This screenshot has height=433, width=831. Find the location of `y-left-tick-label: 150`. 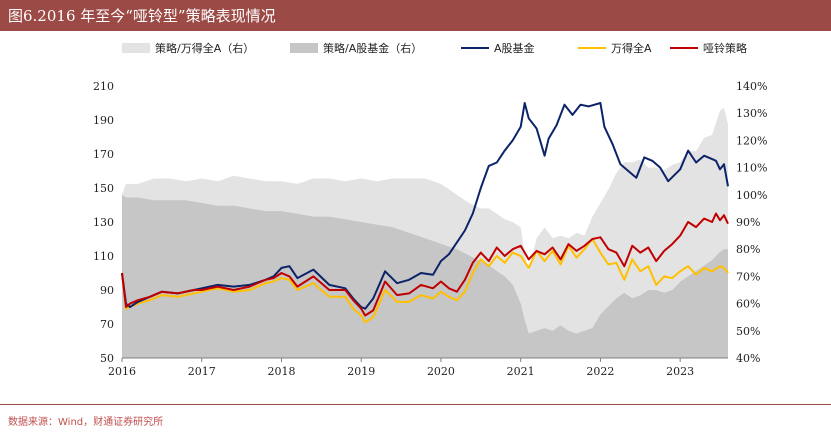

y-left-tick-label: 150 is located at coordinates (103, 188).